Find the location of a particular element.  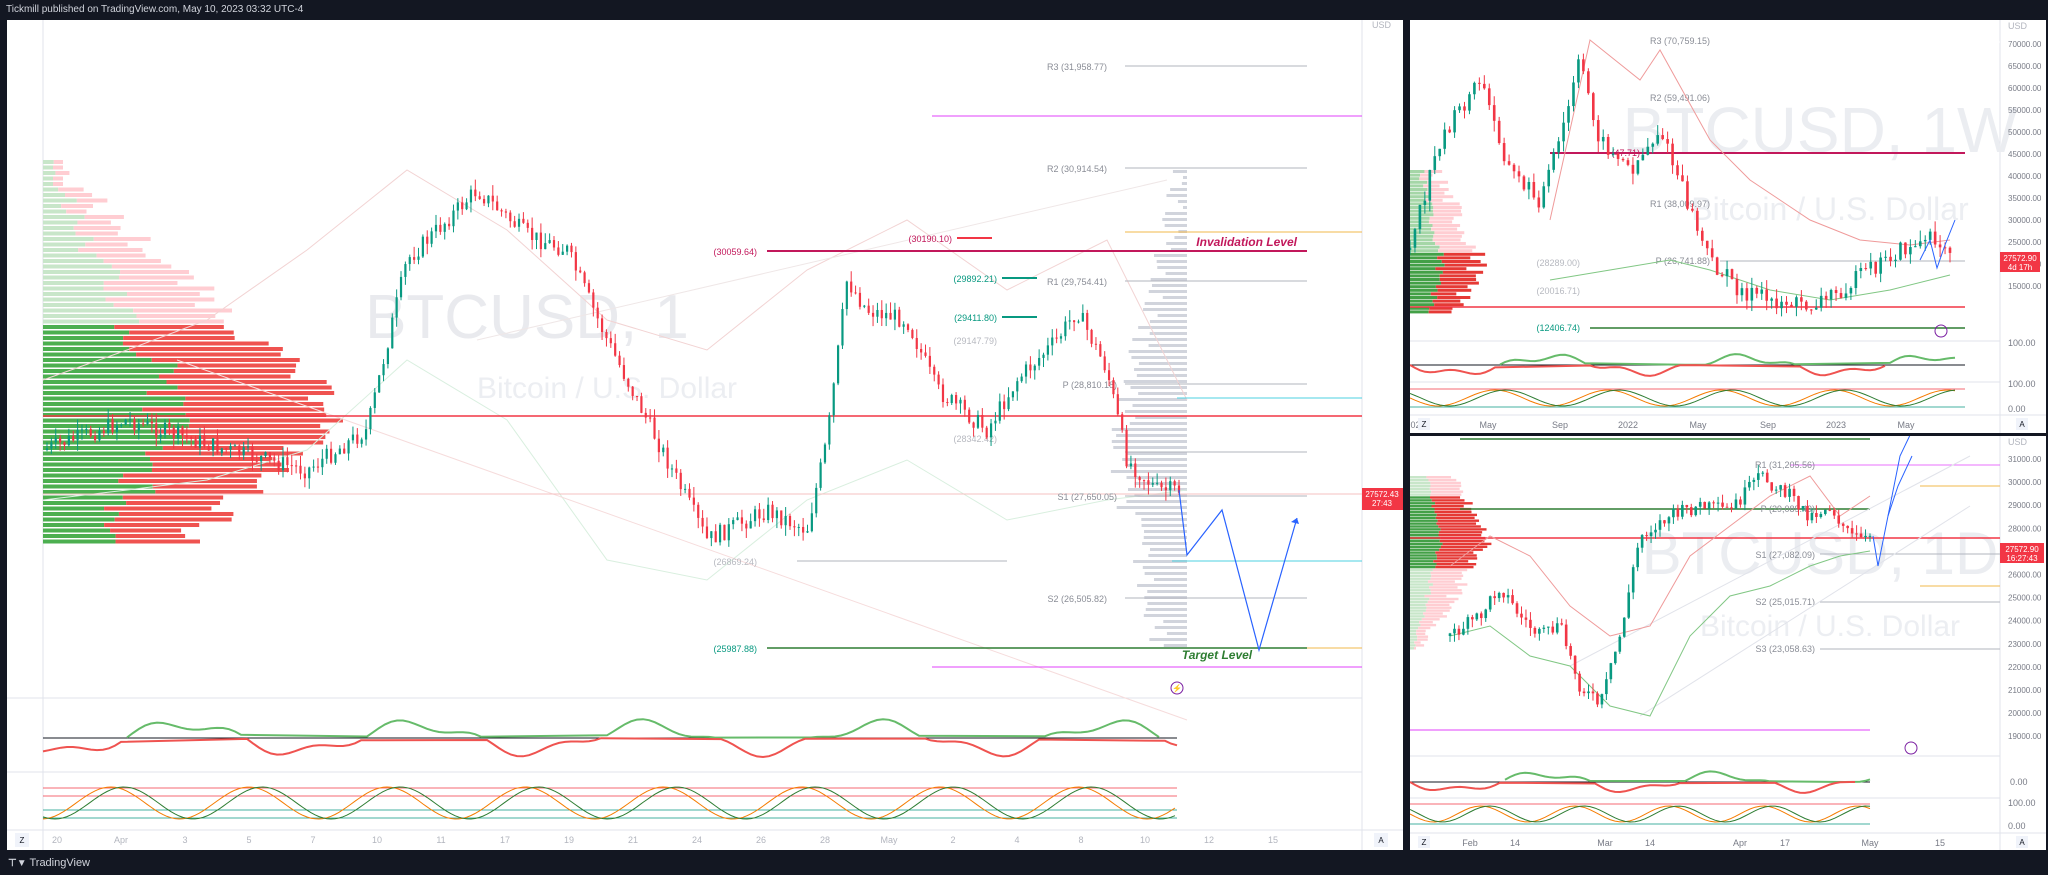

price-tick: 24000.00 is located at coordinates (2025, 621).